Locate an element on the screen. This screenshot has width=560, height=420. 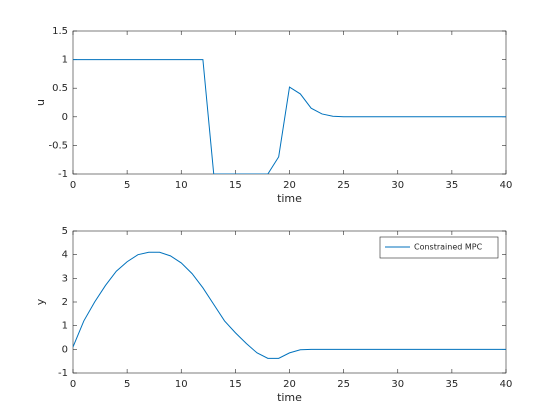
legend-label: Constrained MPC is located at coordinates (448, 247).